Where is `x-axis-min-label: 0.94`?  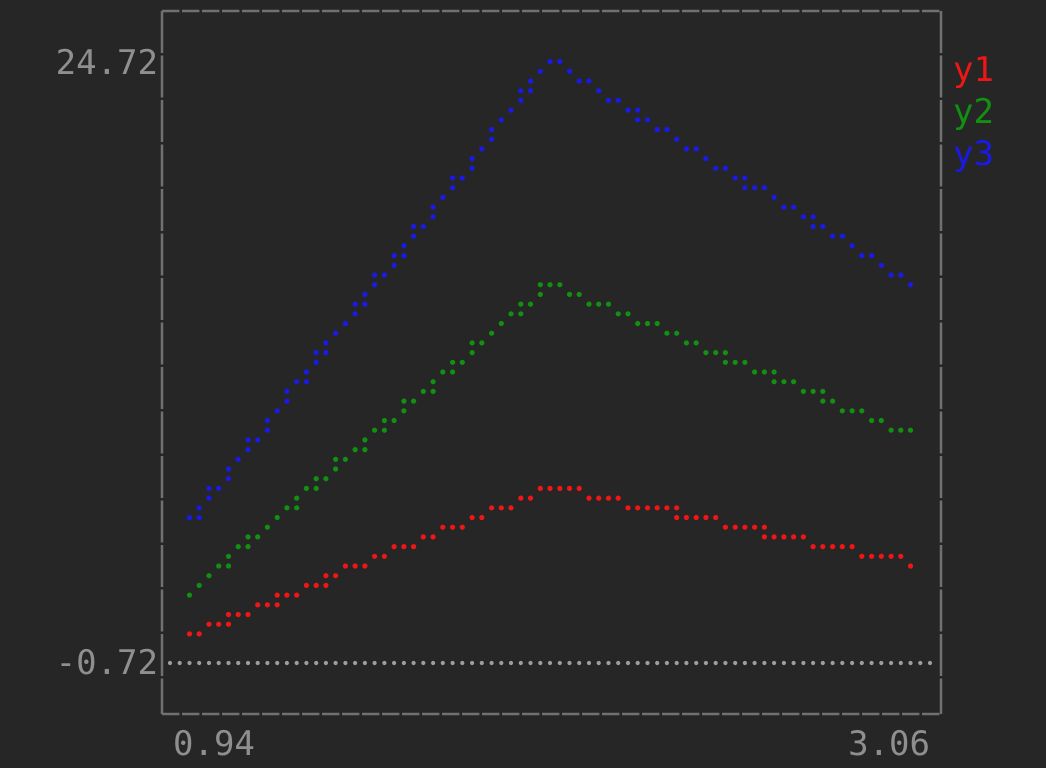 x-axis-min-label: 0.94 is located at coordinates (214, 744).